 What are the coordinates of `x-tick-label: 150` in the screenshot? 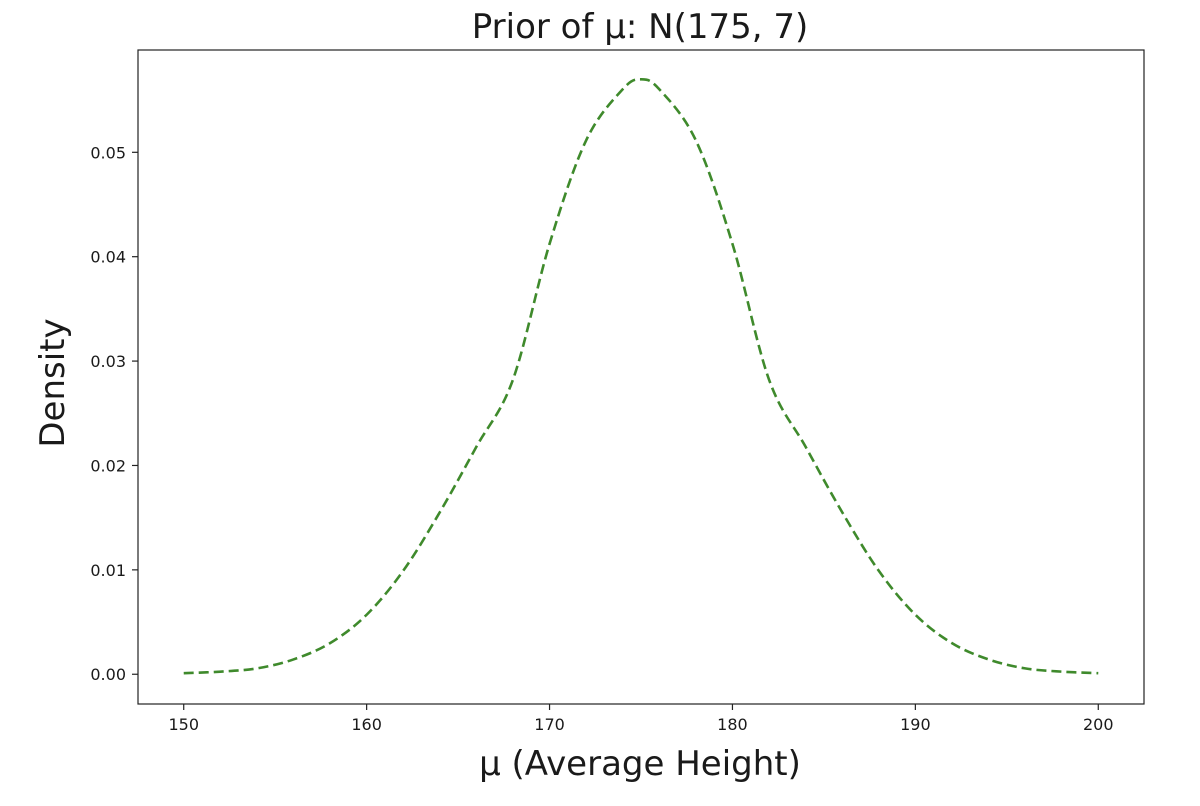 It's located at (183, 724).